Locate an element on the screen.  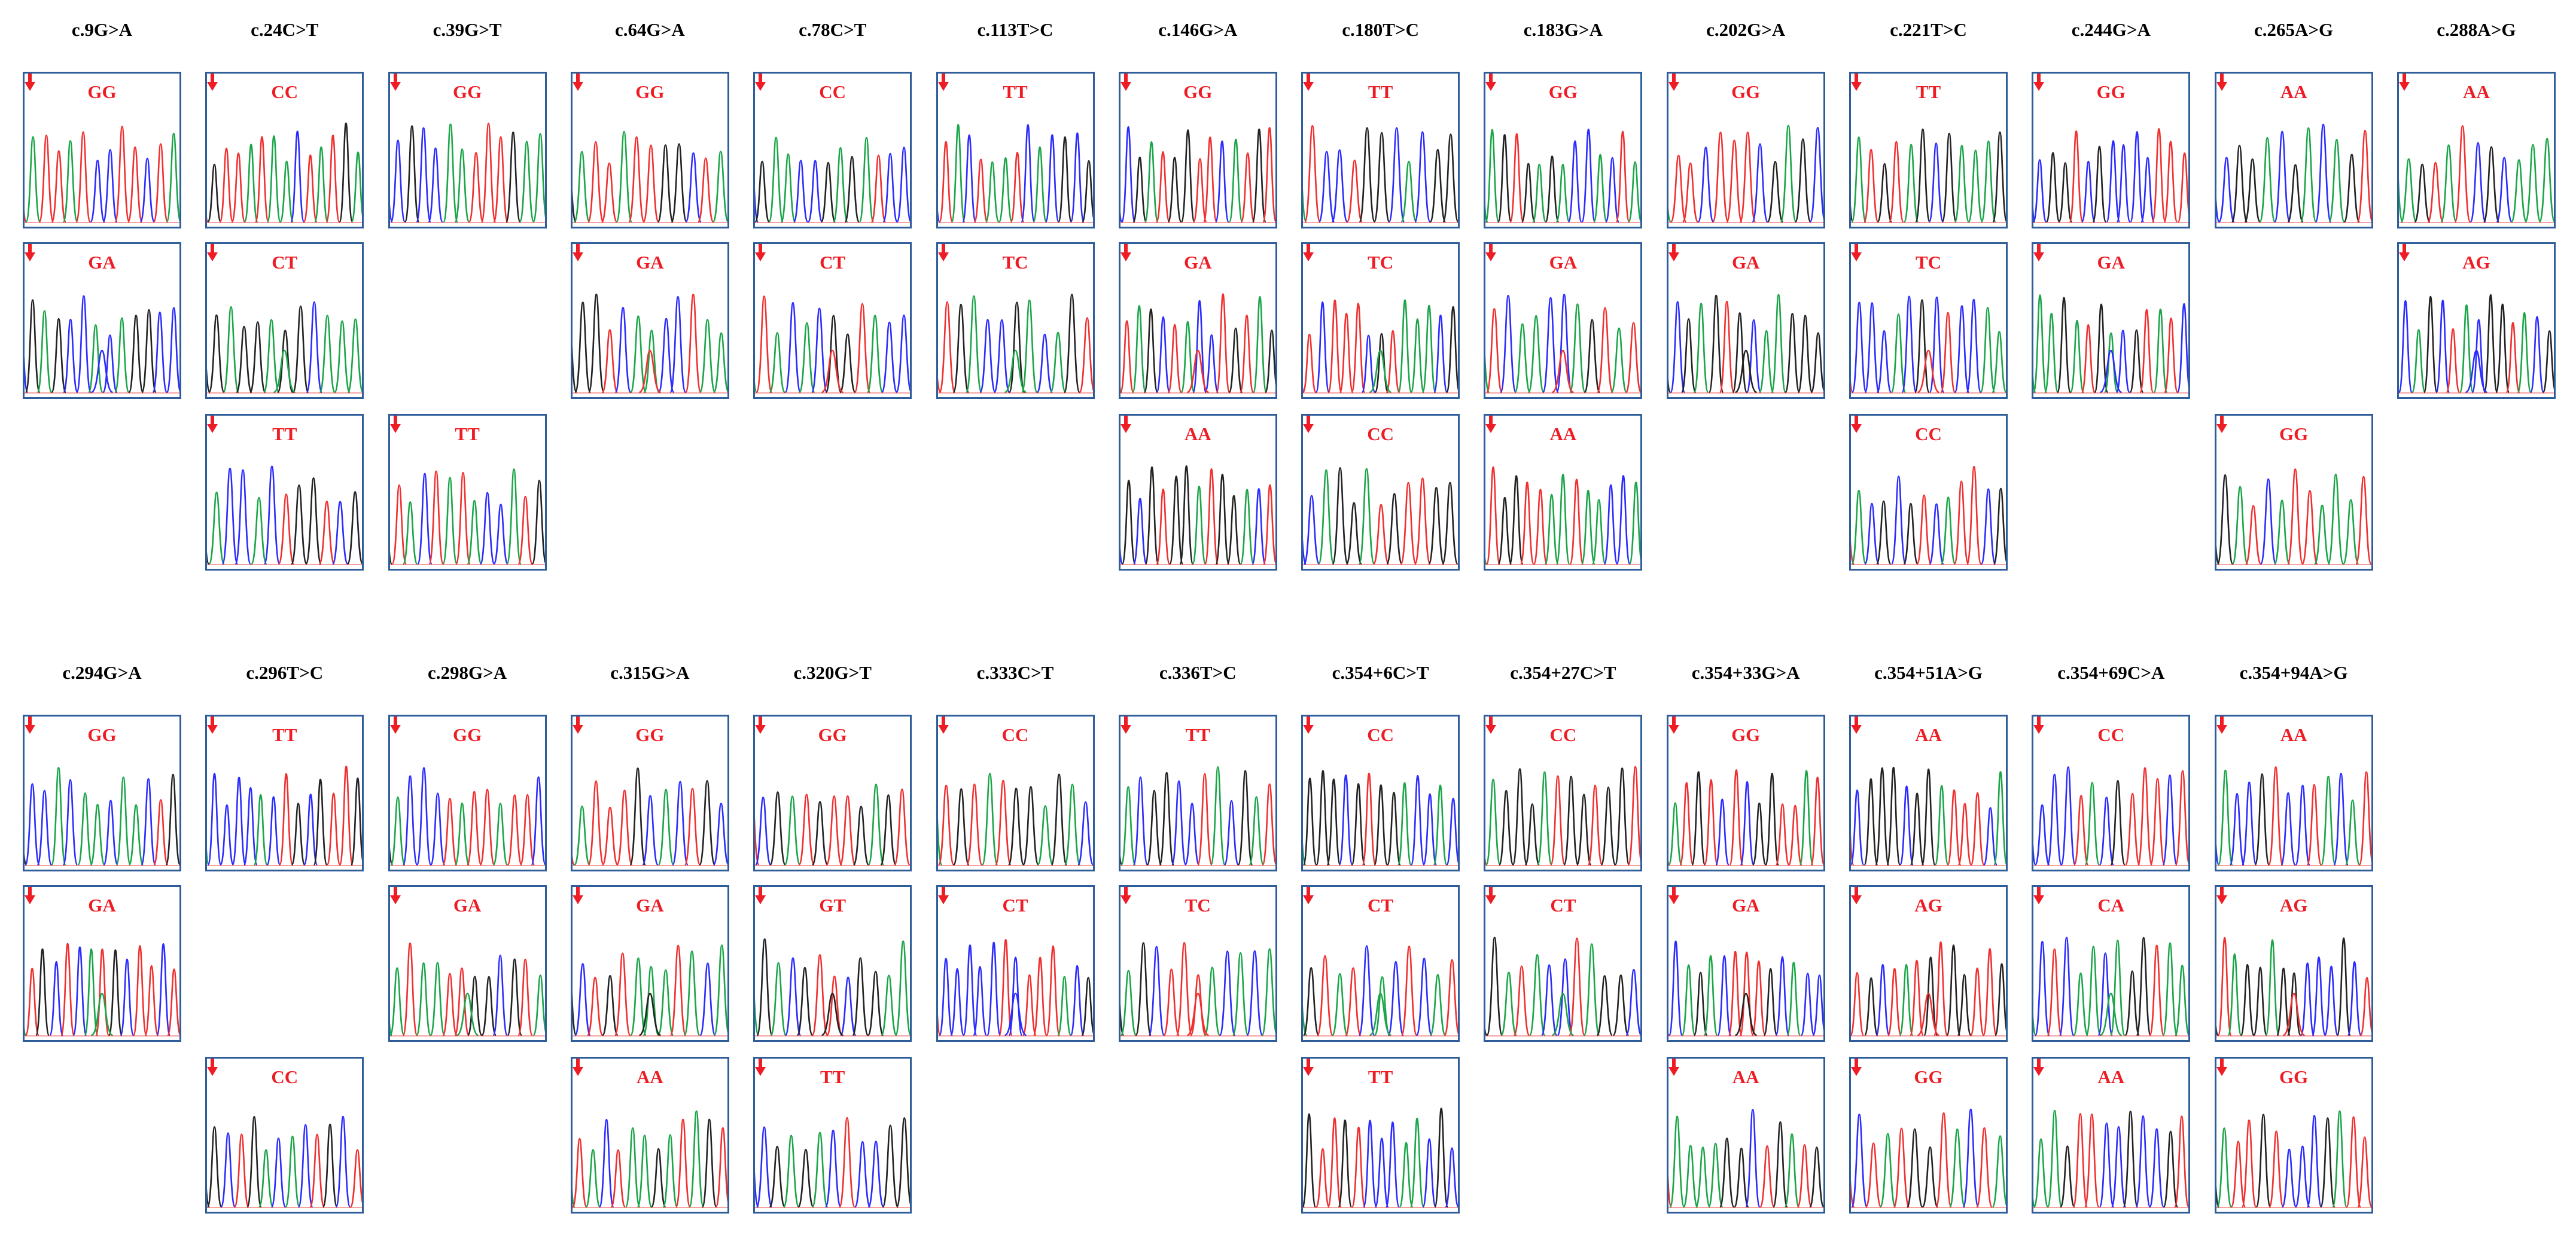
variant-title: c.39G>T is located at coordinates (467, 29).